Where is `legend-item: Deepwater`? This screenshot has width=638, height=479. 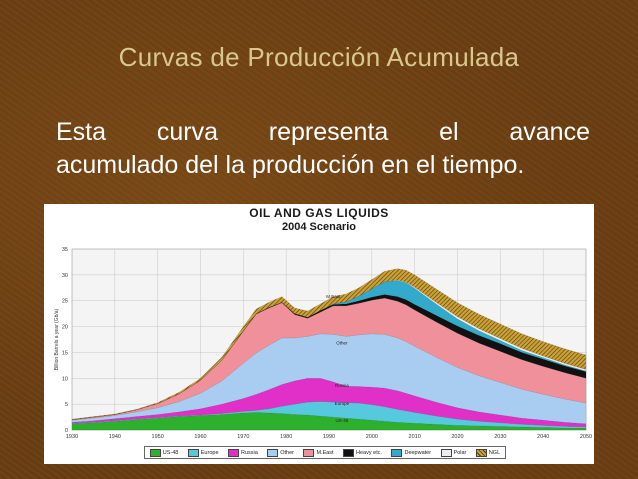 legend-item: Deepwater is located at coordinates (411, 452).